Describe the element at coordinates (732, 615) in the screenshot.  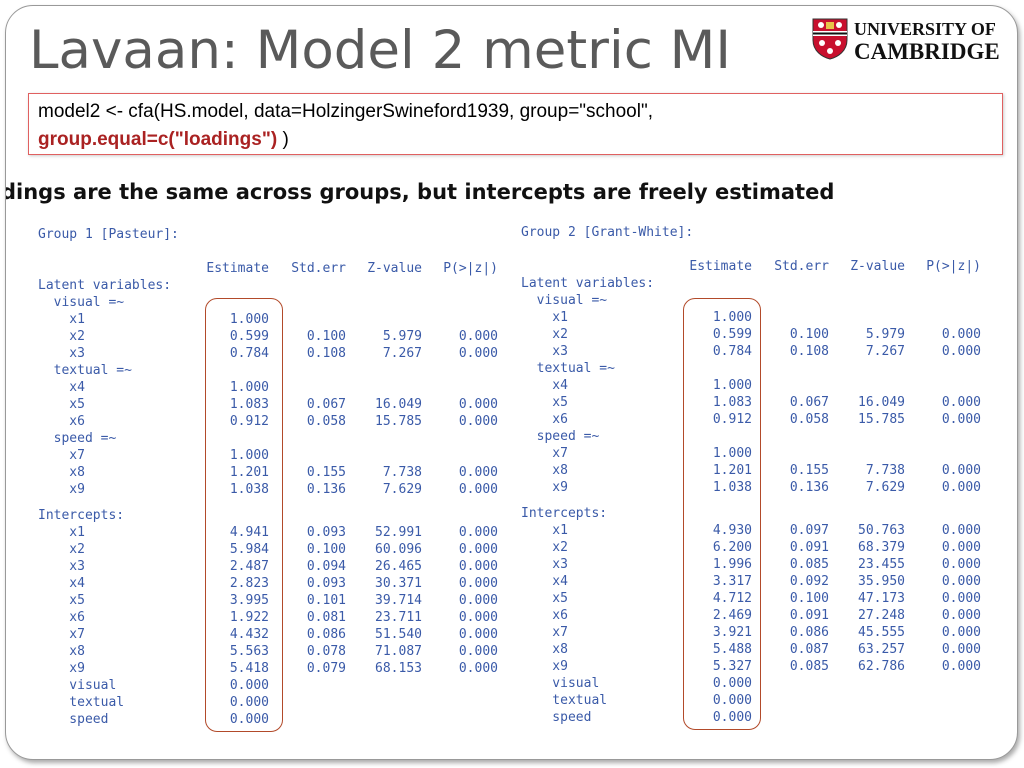
I see `cell: 2.469` at that location.